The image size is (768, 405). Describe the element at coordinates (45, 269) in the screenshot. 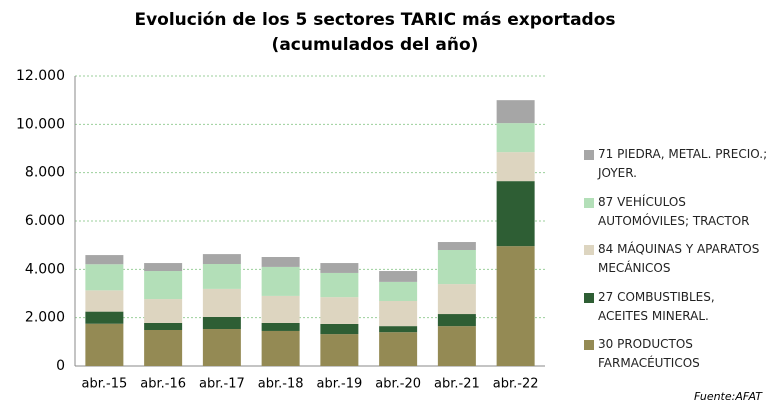

I see `y-tick-label: 4.000` at that location.